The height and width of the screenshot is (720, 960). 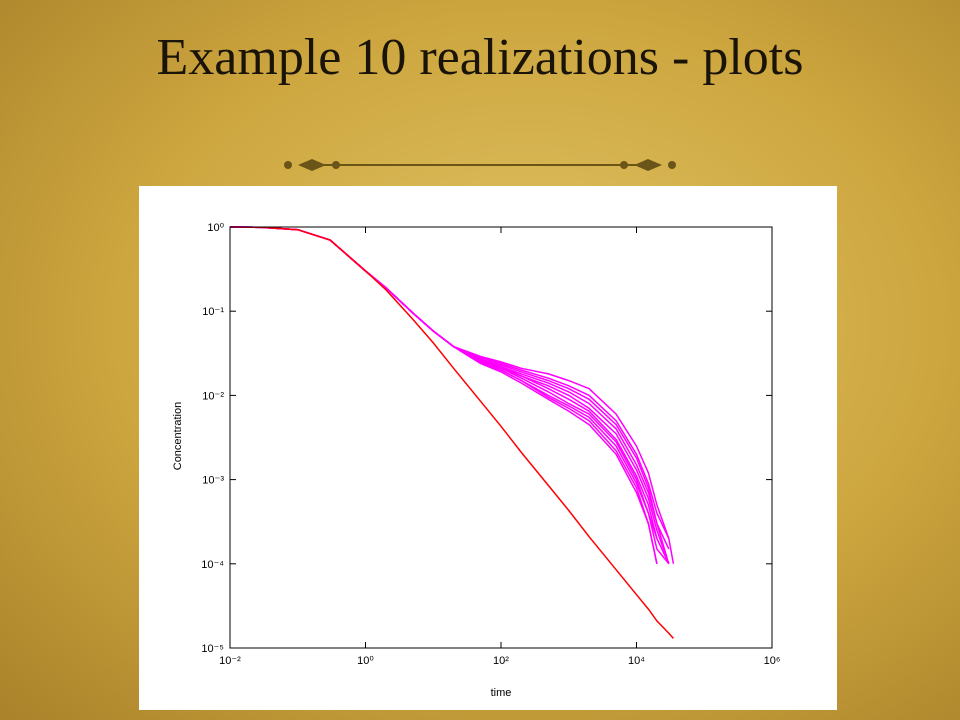 I want to click on x-tick-label: 10⁰, so click(x=365, y=661).